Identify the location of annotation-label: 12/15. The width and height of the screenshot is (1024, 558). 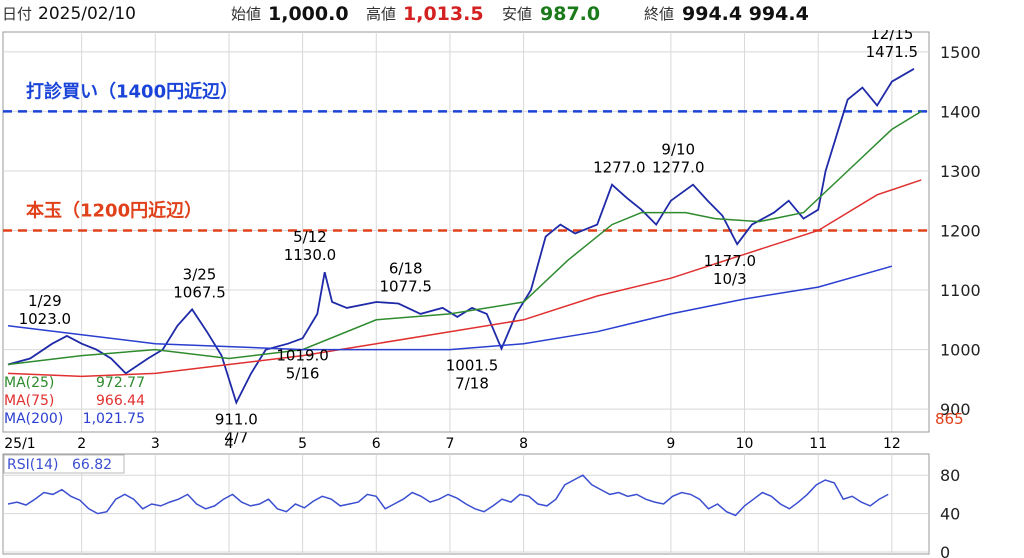
(891, 36).